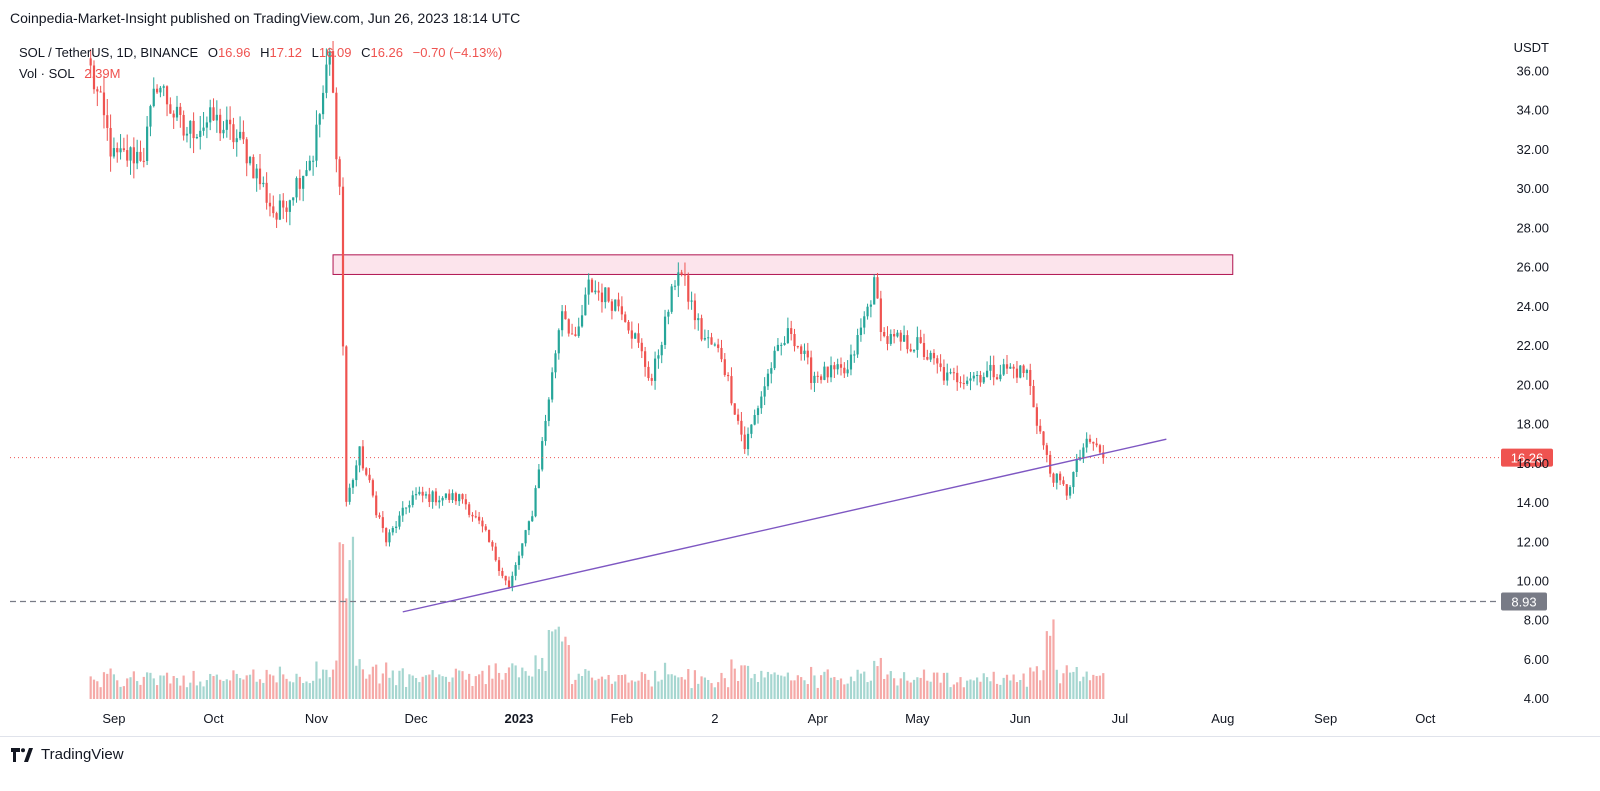 This screenshot has width=1600, height=791. What do you see at coordinates (1532, 424) in the screenshot?
I see `price-tick-label: 18.00` at bounding box center [1532, 424].